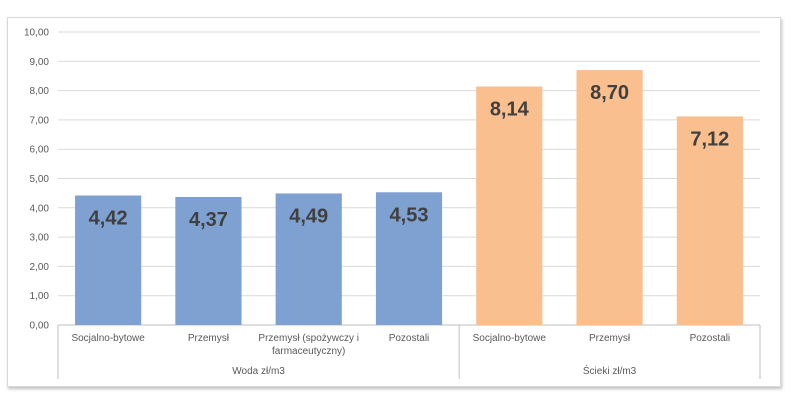 This screenshot has width=790, height=412. I want to click on data-label: 7,12, so click(709, 139).